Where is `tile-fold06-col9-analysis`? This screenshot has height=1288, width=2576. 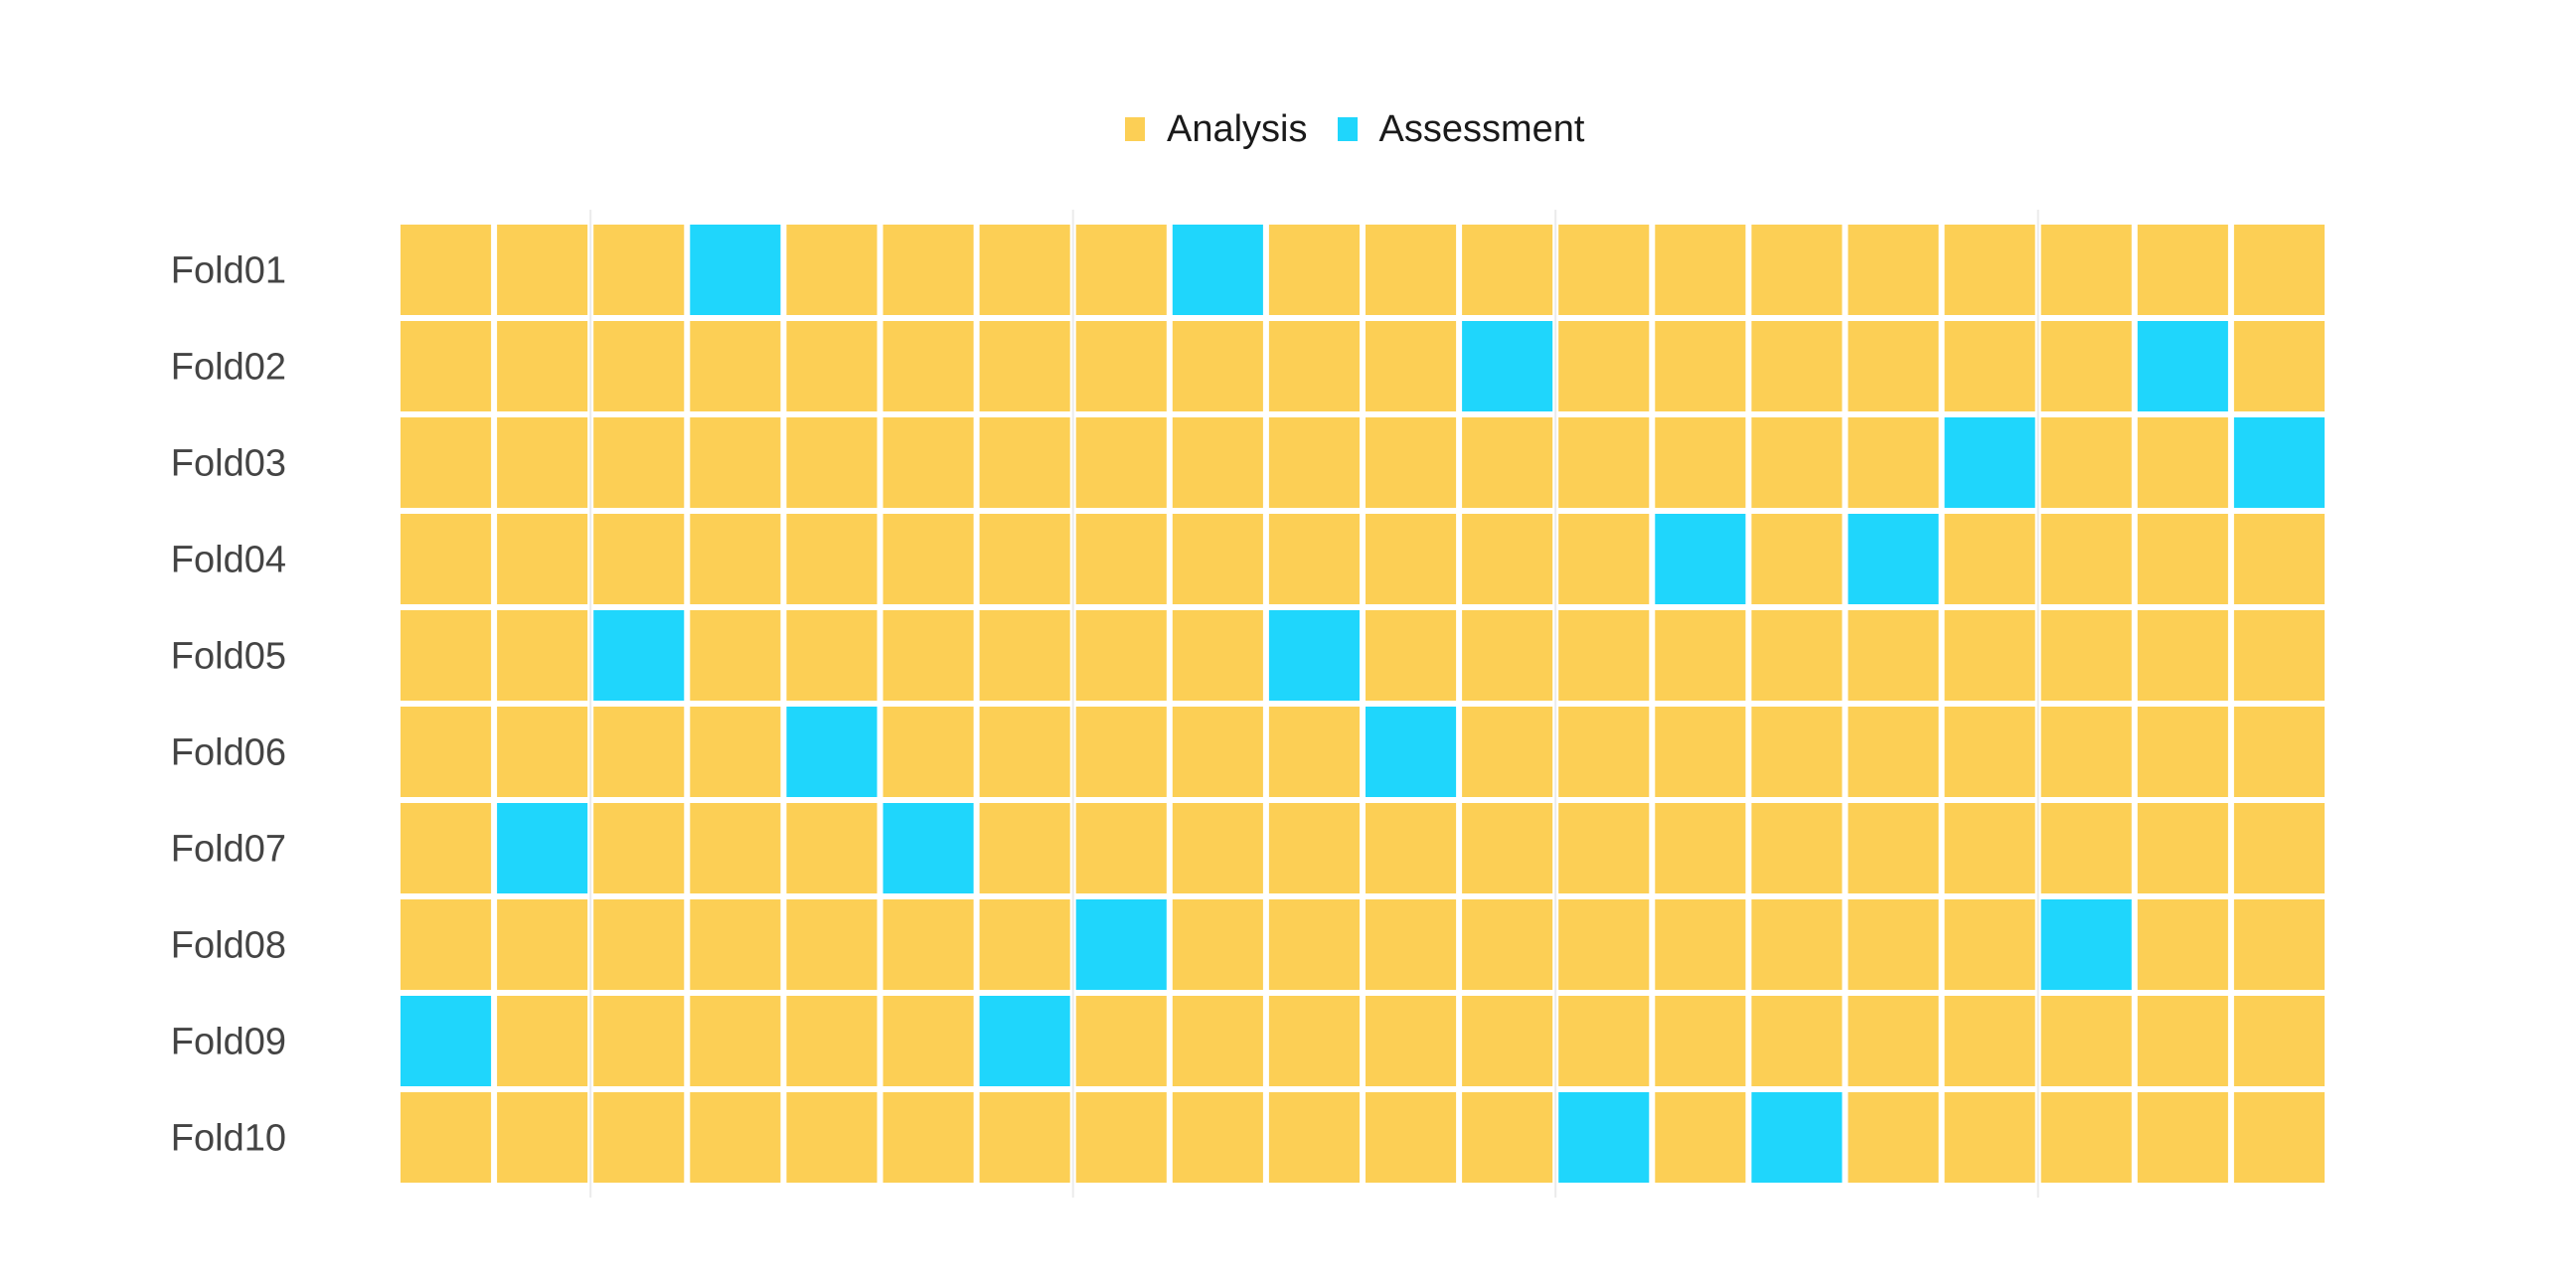
tile-fold06-col9-analysis is located at coordinates (1217, 752).